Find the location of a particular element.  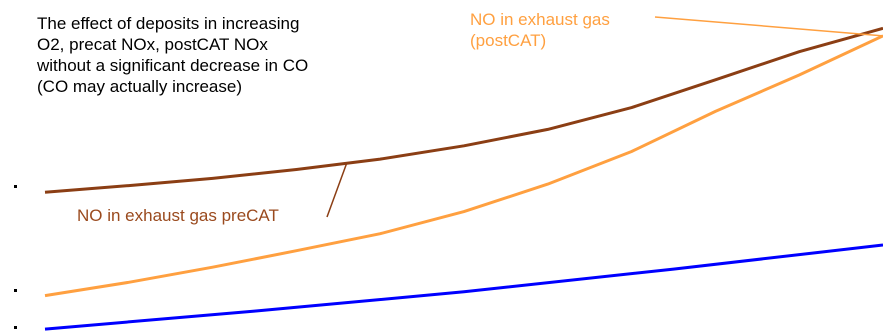

series-label-precat: NO in exhaust gas preCAT is located at coordinates (178, 215).